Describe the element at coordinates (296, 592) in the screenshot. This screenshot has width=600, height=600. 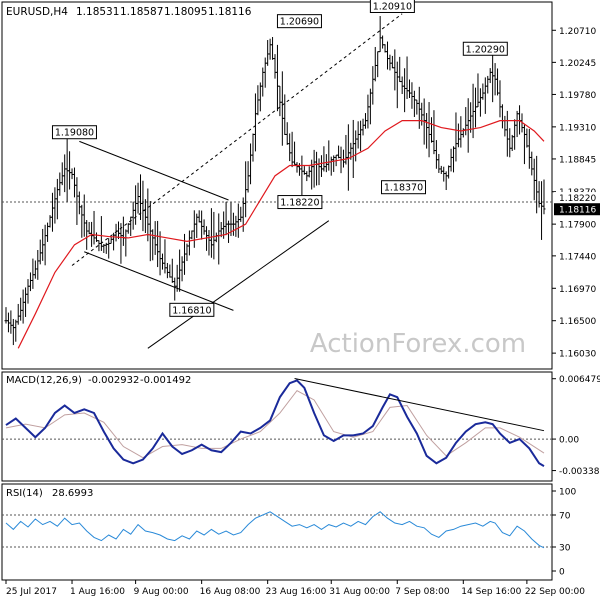
I see `x-tick-label: 23 Aug 16:00` at that location.